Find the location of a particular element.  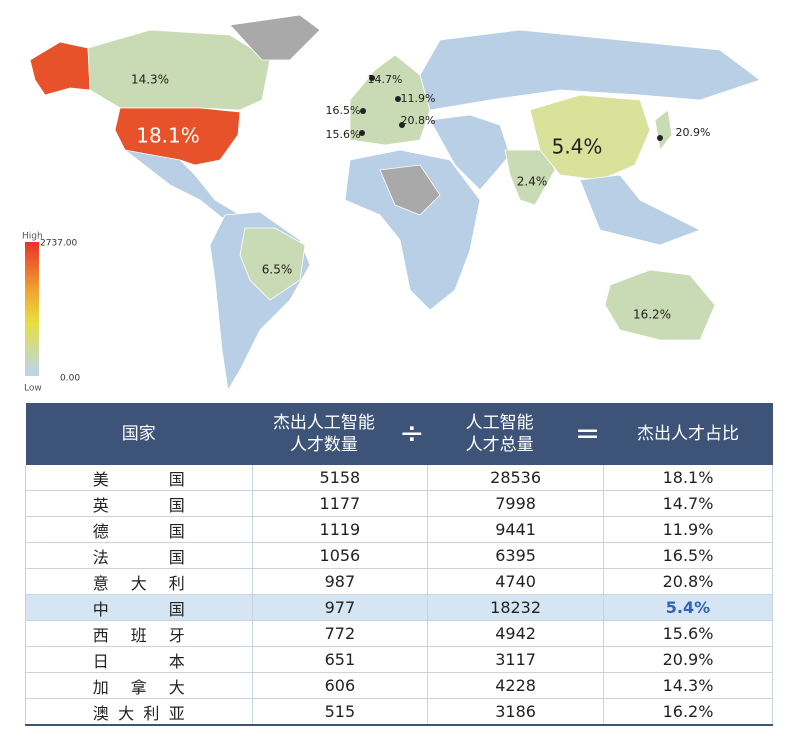

table-row: 澳大利亚 515 3186 16.2% is located at coordinates (399, 712).